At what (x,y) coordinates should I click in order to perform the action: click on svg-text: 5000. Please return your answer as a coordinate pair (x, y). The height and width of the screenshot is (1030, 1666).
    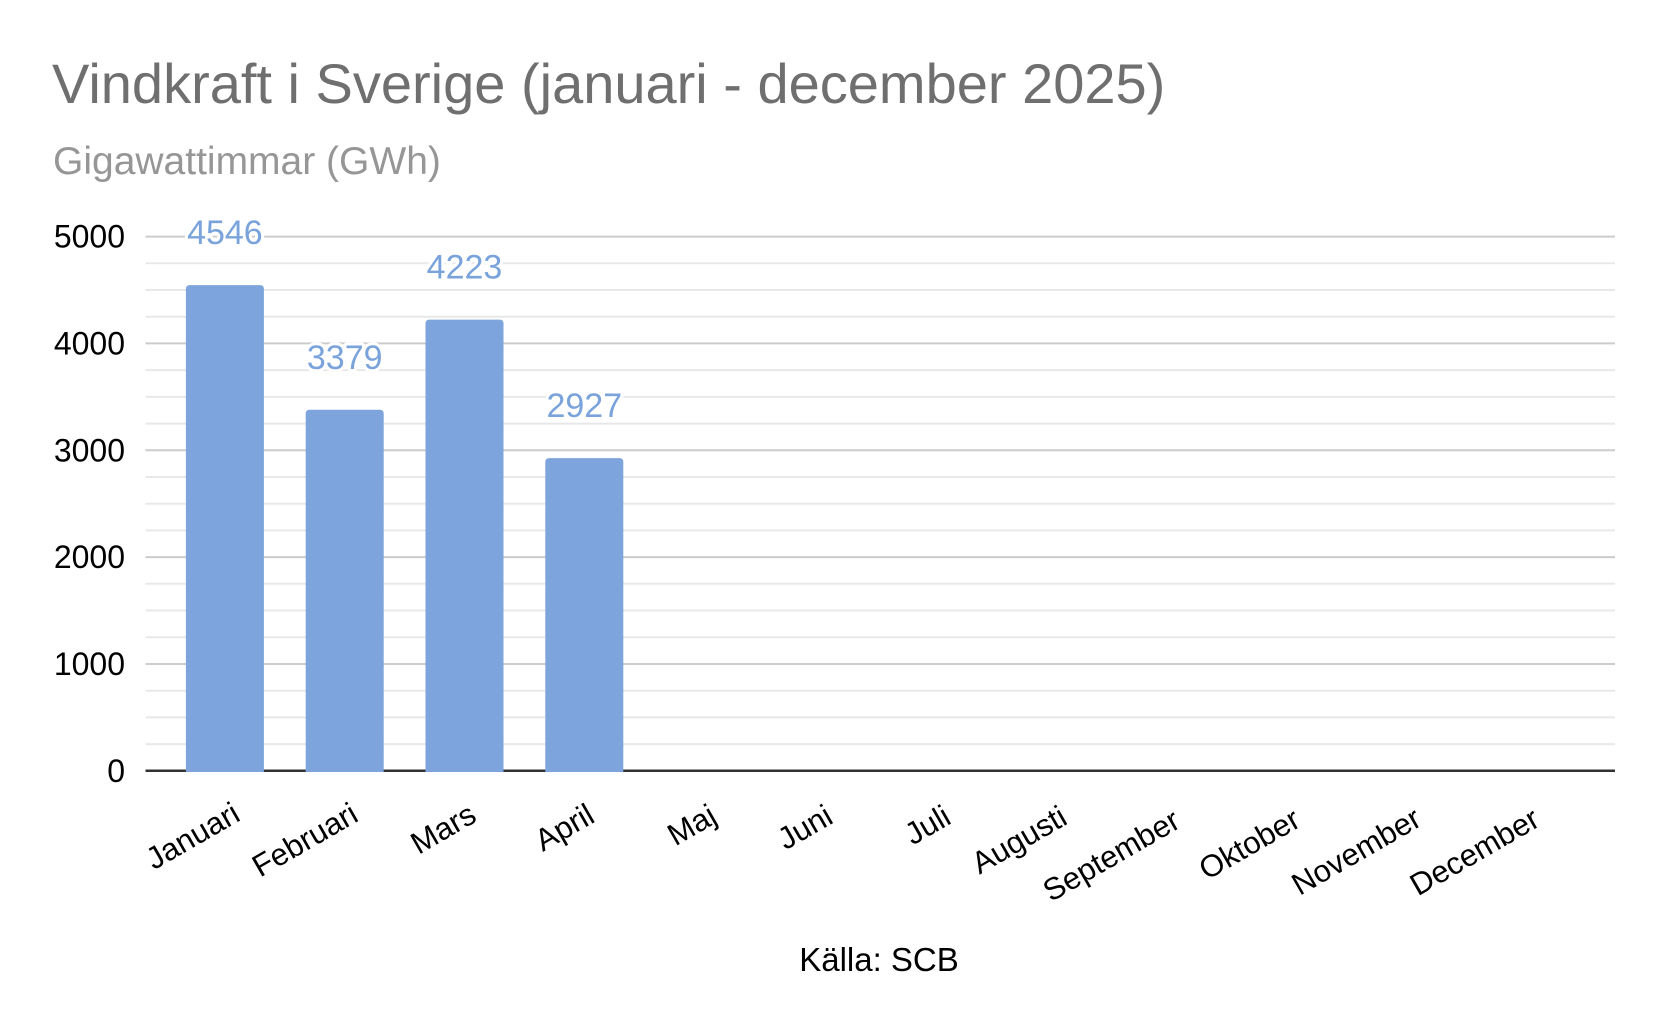
    Looking at the image, I should click on (89, 237).